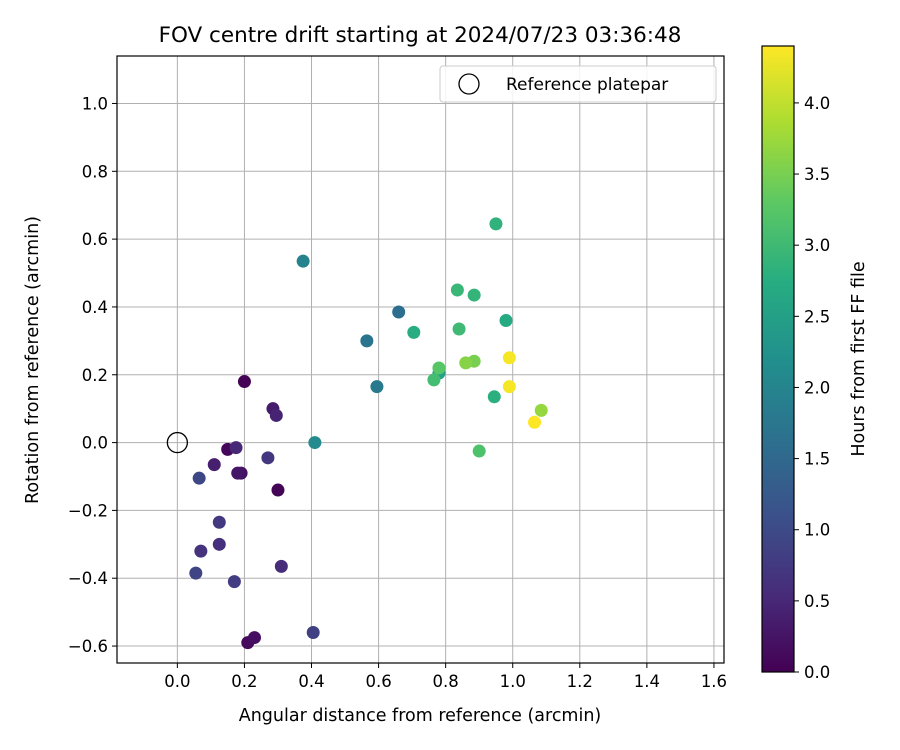 This screenshot has height=750, width=900. I want to click on colorbar-tick-label: 0.0, so click(817, 672).